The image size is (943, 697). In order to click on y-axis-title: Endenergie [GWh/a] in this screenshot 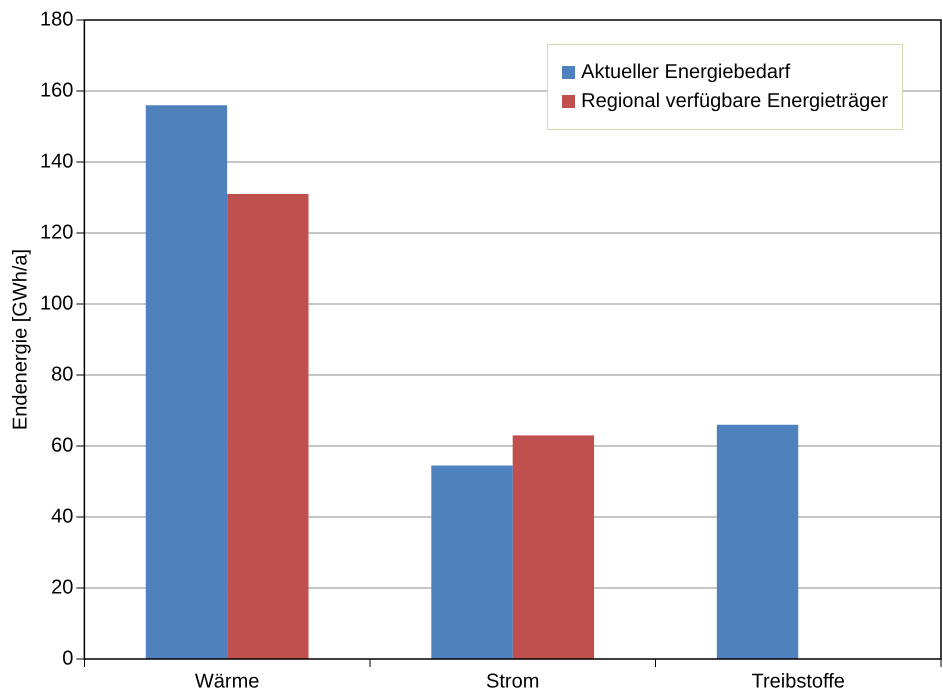, I will do `click(21, 339)`.